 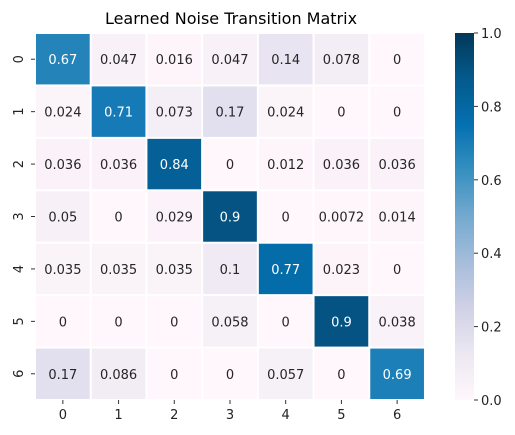 I want to click on heatmap-cell-label: 0.086, so click(x=118, y=375).